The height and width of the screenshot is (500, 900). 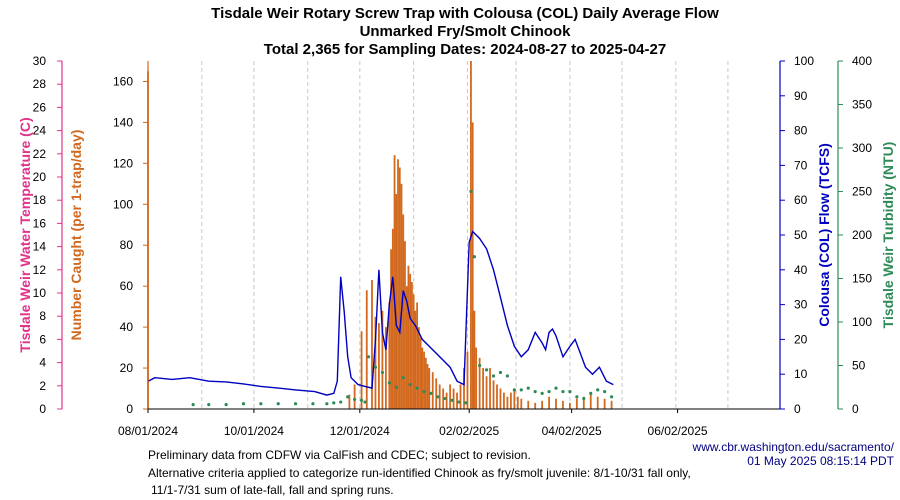 I want to click on temperature-axis-tick-label: 16, so click(x=40, y=223).